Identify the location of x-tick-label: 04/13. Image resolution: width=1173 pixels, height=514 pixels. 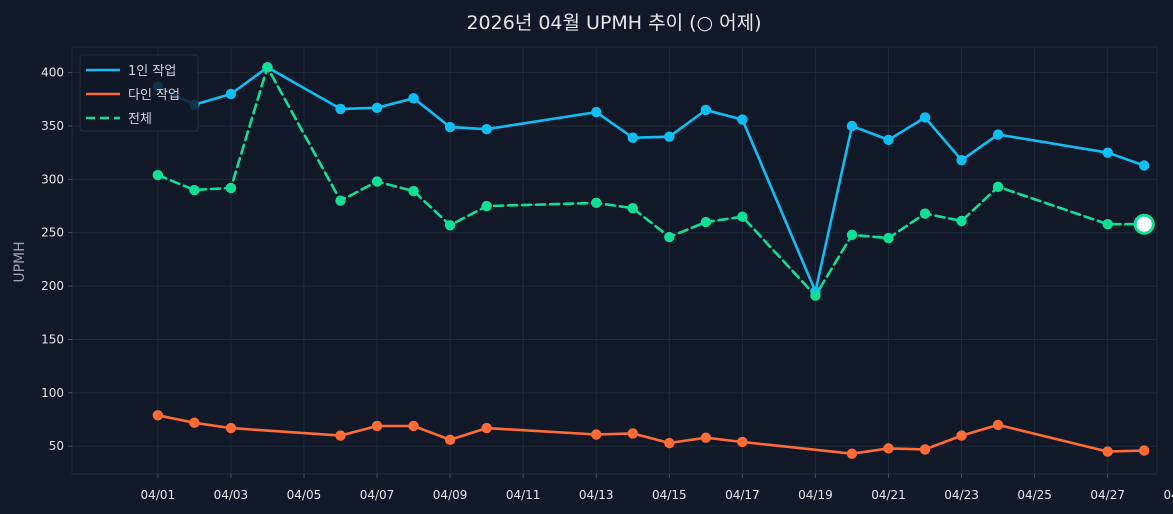
(596, 495).